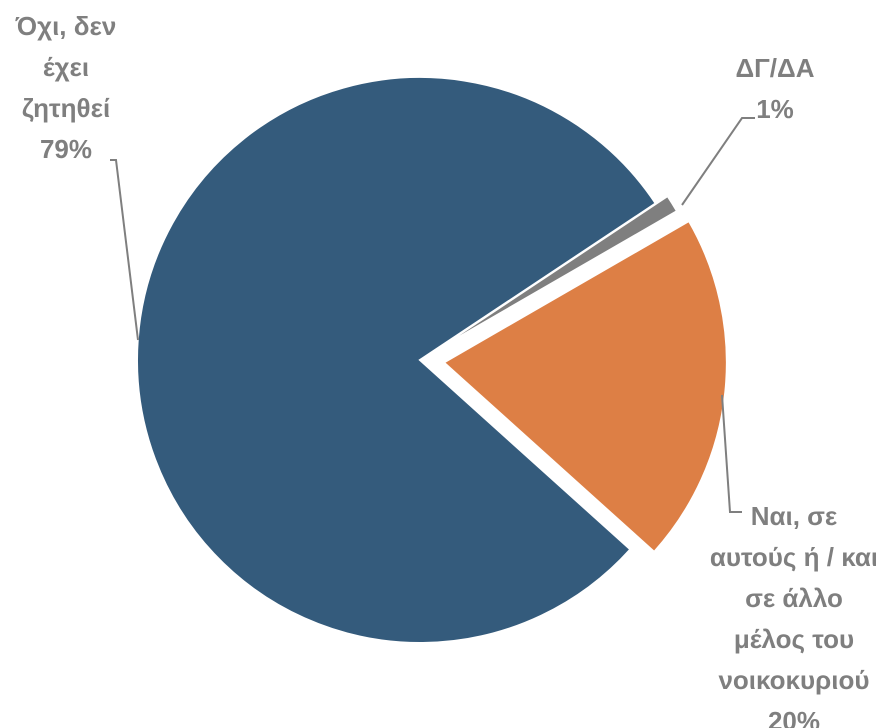 This screenshot has width=876, height=728. Describe the element at coordinates (66, 67) in the screenshot. I see `category-label: Όχι, δεν έχει ζητηθεί` at that location.